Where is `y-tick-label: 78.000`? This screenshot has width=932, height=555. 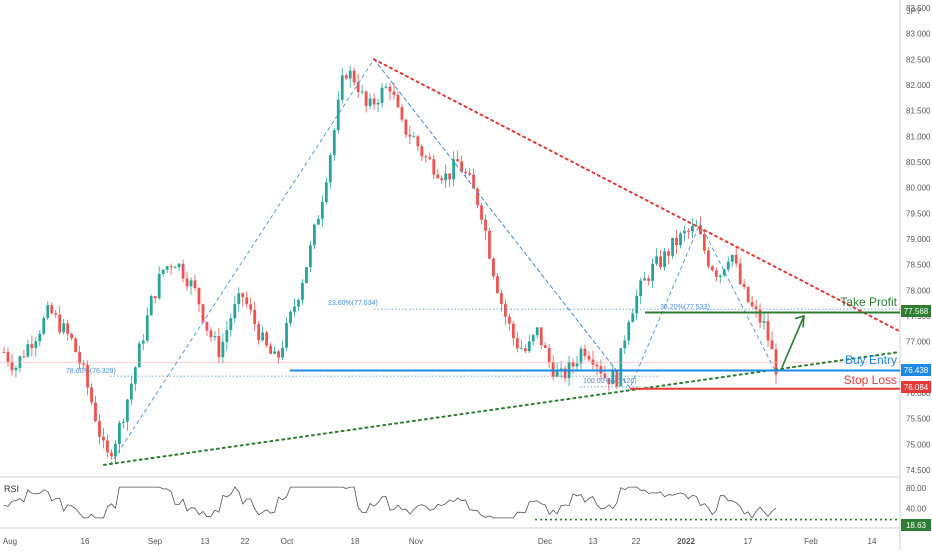 y-tick-label: 78.000 is located at coordinates (918, 290).